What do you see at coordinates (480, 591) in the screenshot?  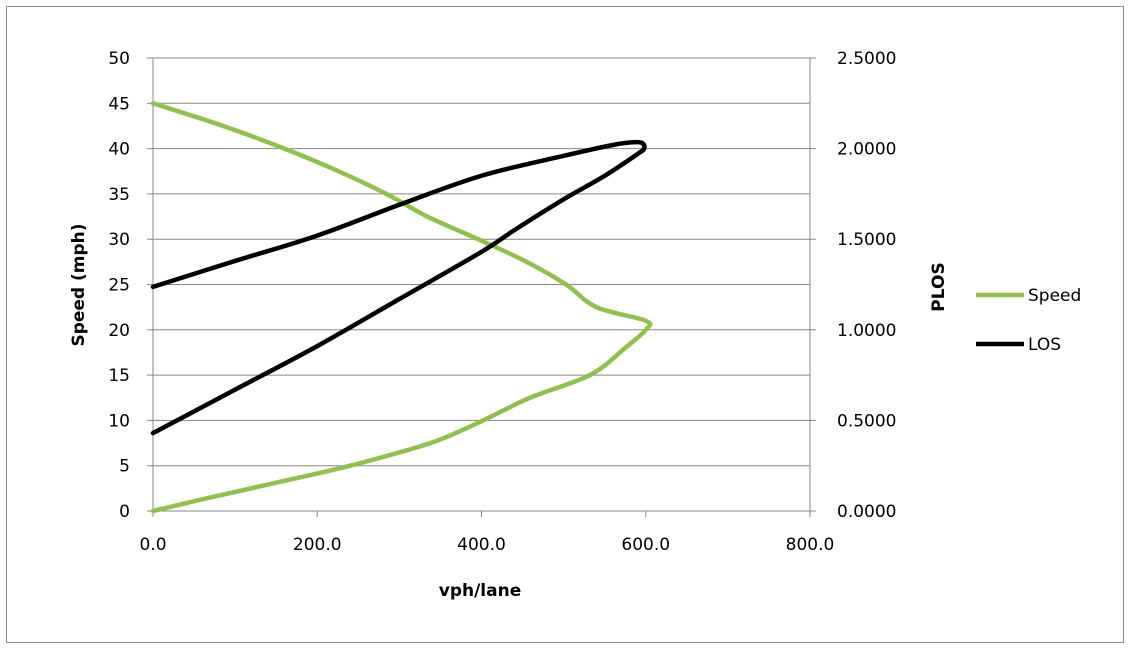 I see `x-axis-title: vph/lane` at bounding box center [480, 591].